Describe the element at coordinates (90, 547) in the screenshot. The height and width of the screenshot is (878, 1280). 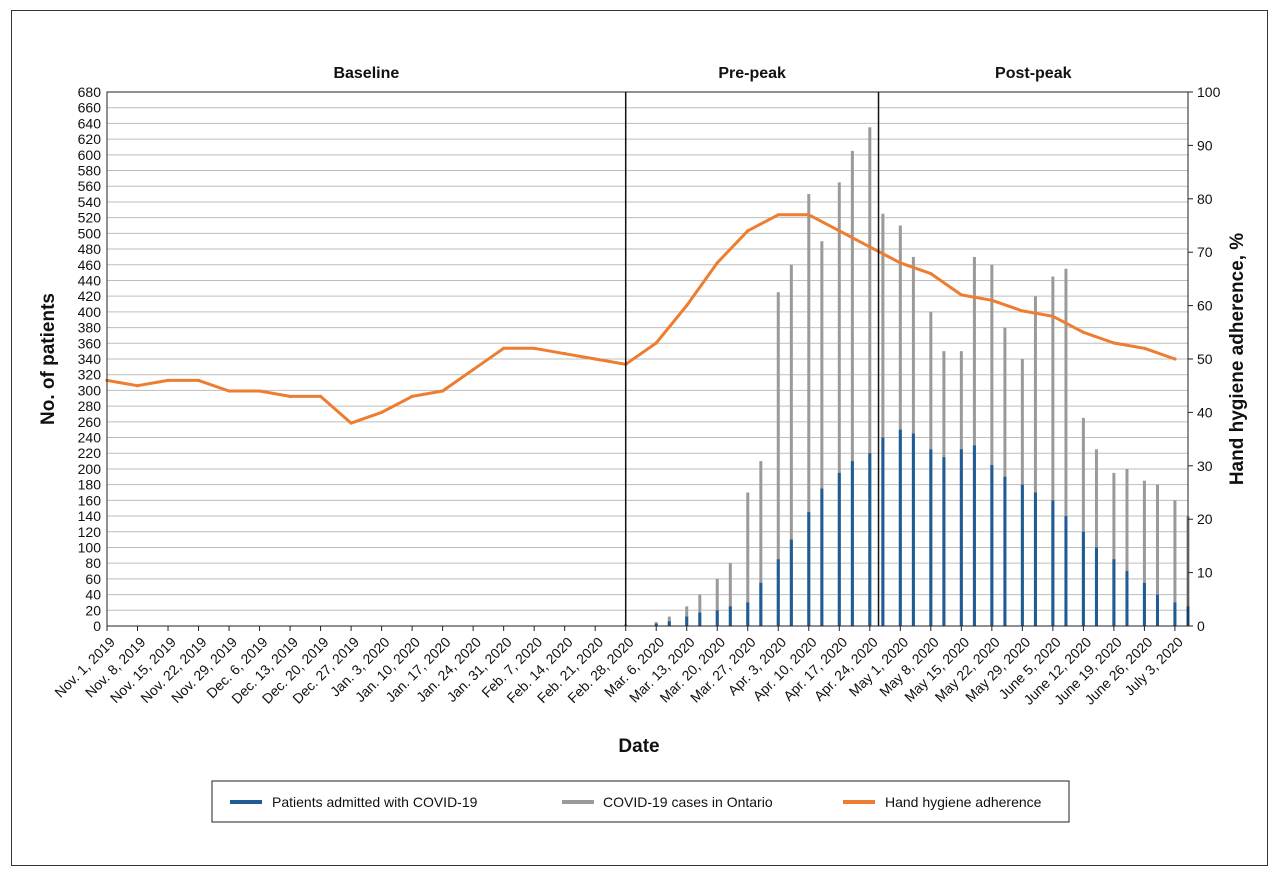
I see `y-left-tick-label: 100` at that location.